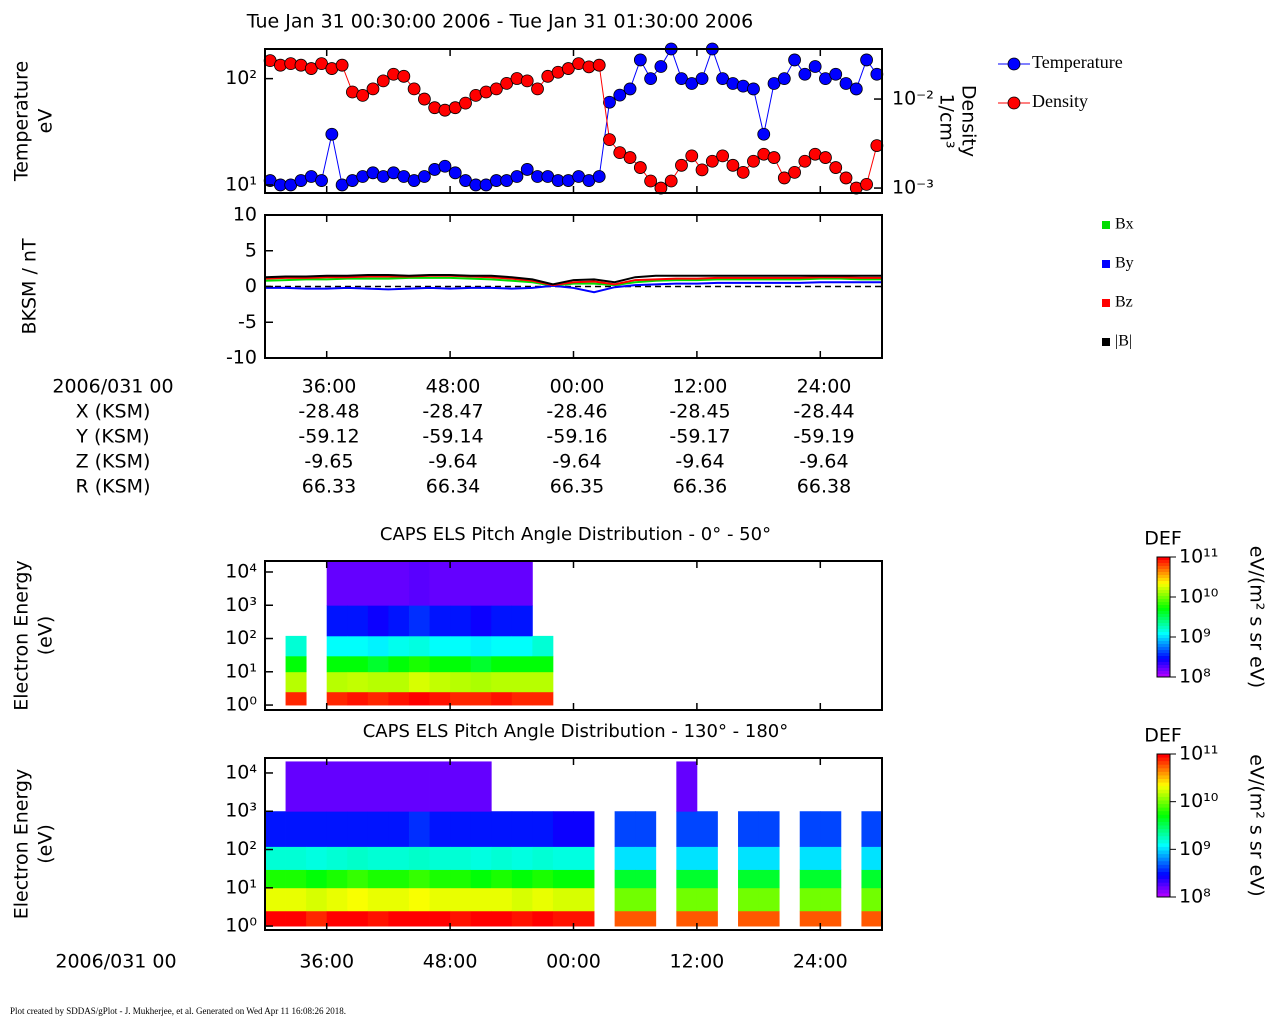 Image resolution: width=1280 pixels, height=1024 pixels. I want to click on x-tick-label: 12:00, so click(697, 962).